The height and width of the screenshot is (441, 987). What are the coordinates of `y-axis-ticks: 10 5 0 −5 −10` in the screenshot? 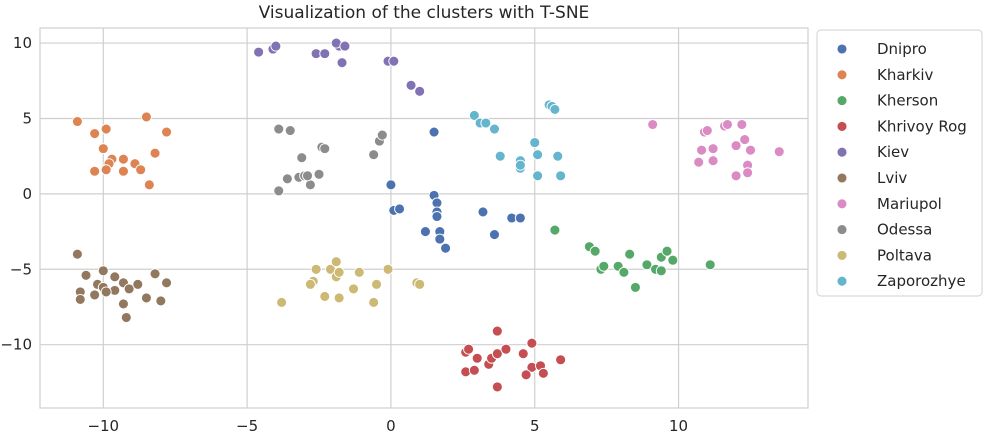 It's located at (16, 194).